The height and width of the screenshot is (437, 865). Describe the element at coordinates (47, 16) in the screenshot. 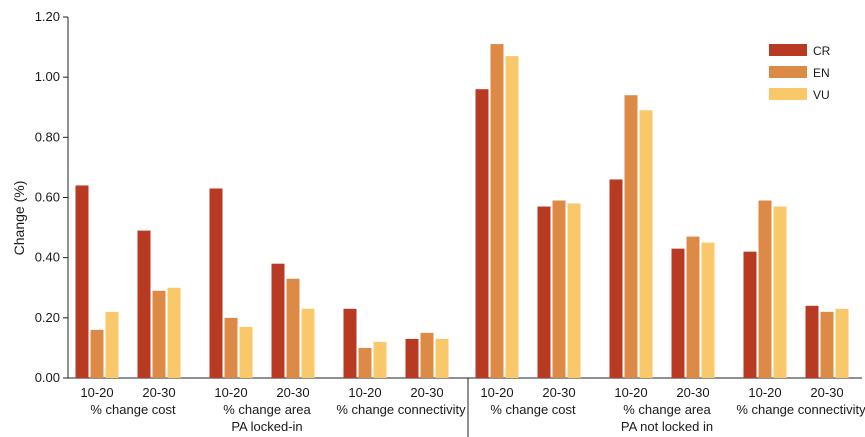

I see `y-tick-label: 1.20` at that location.